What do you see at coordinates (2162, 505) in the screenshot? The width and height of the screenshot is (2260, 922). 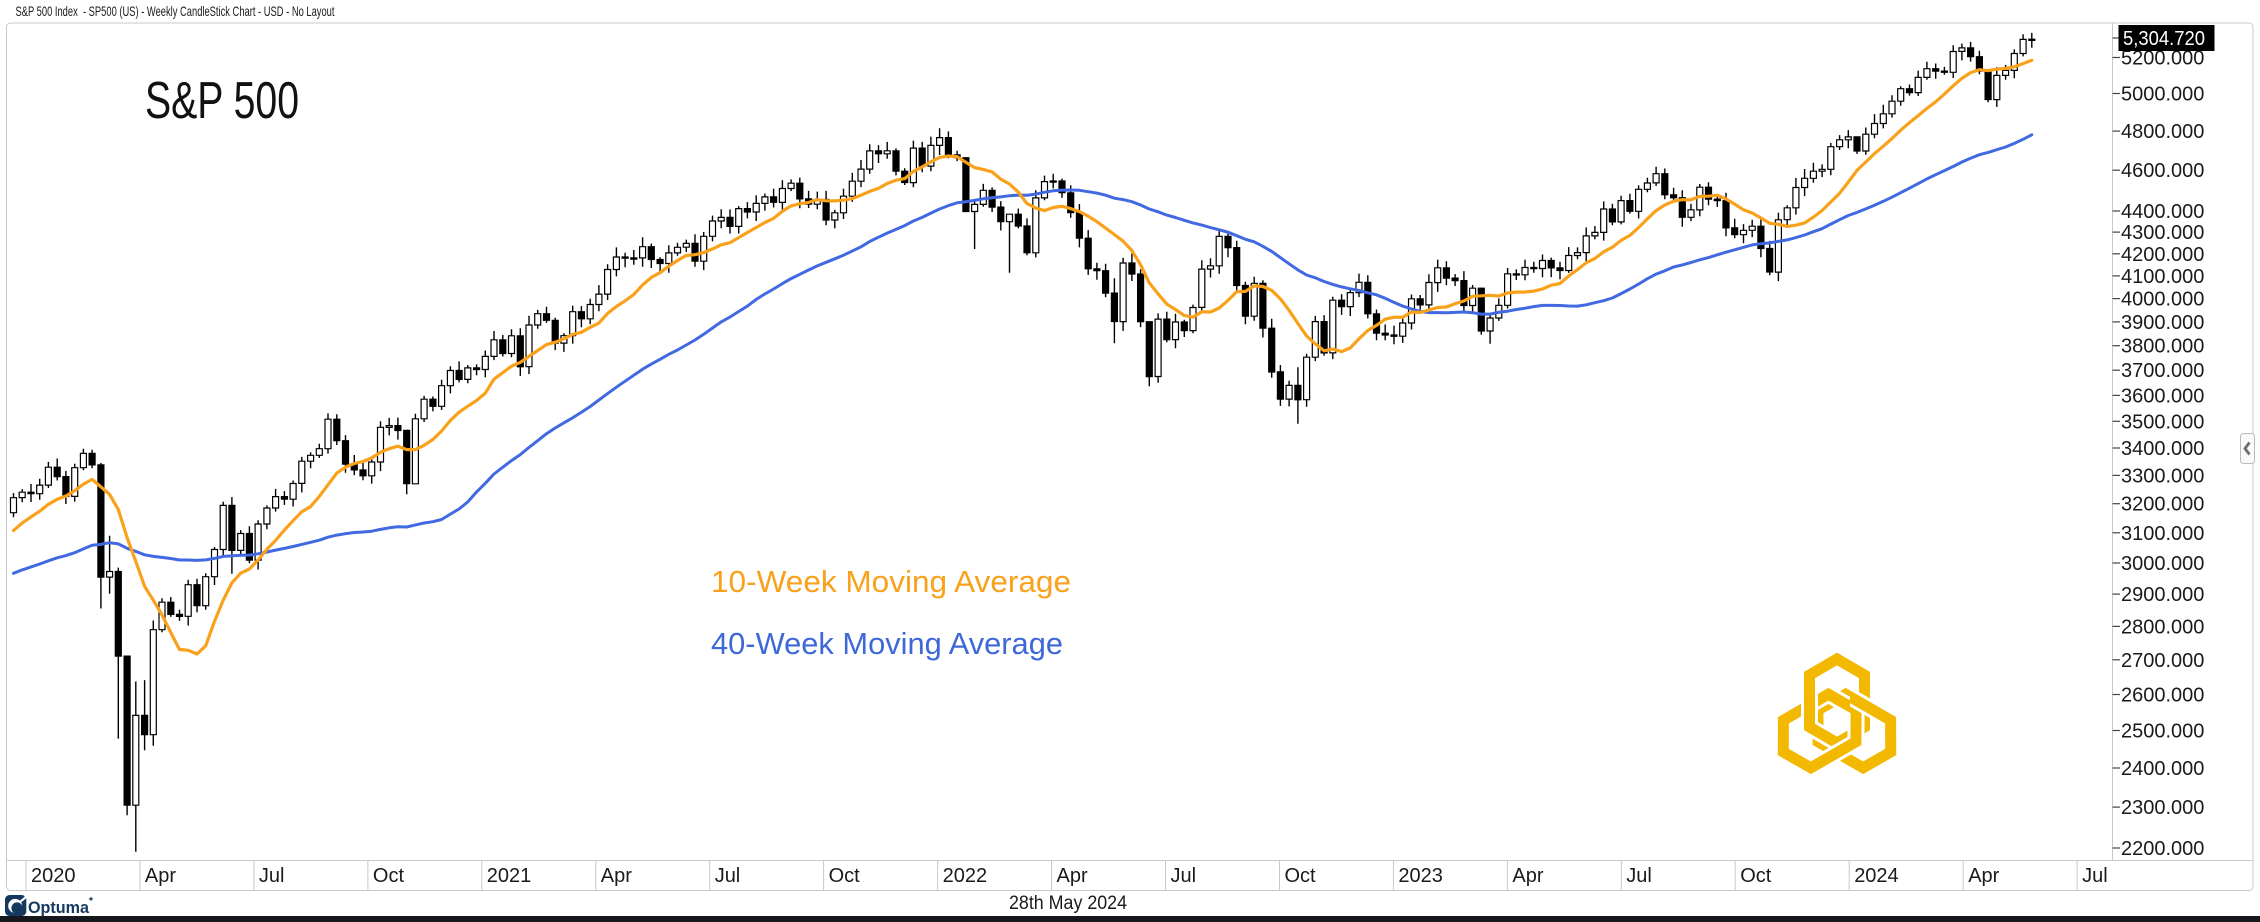 I see `svg-text: 3200.000` at bounding box center [2162, 505].